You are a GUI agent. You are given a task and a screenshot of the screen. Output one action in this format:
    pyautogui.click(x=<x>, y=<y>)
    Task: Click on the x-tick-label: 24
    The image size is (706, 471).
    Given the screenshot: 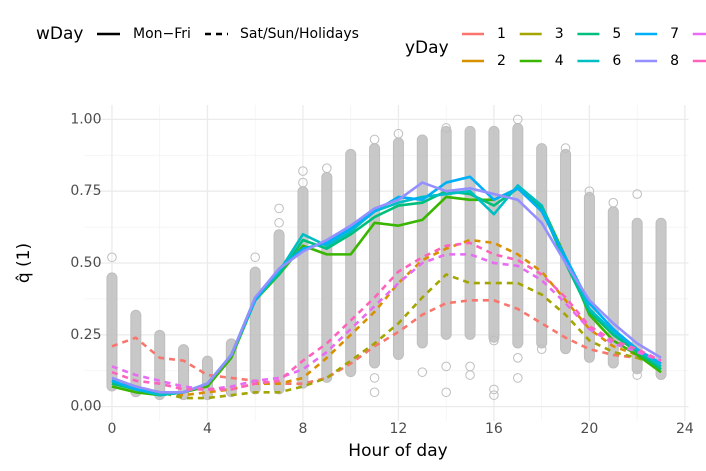 What is the action you would take?
    pyautogui.click(x=685, y=429)
    